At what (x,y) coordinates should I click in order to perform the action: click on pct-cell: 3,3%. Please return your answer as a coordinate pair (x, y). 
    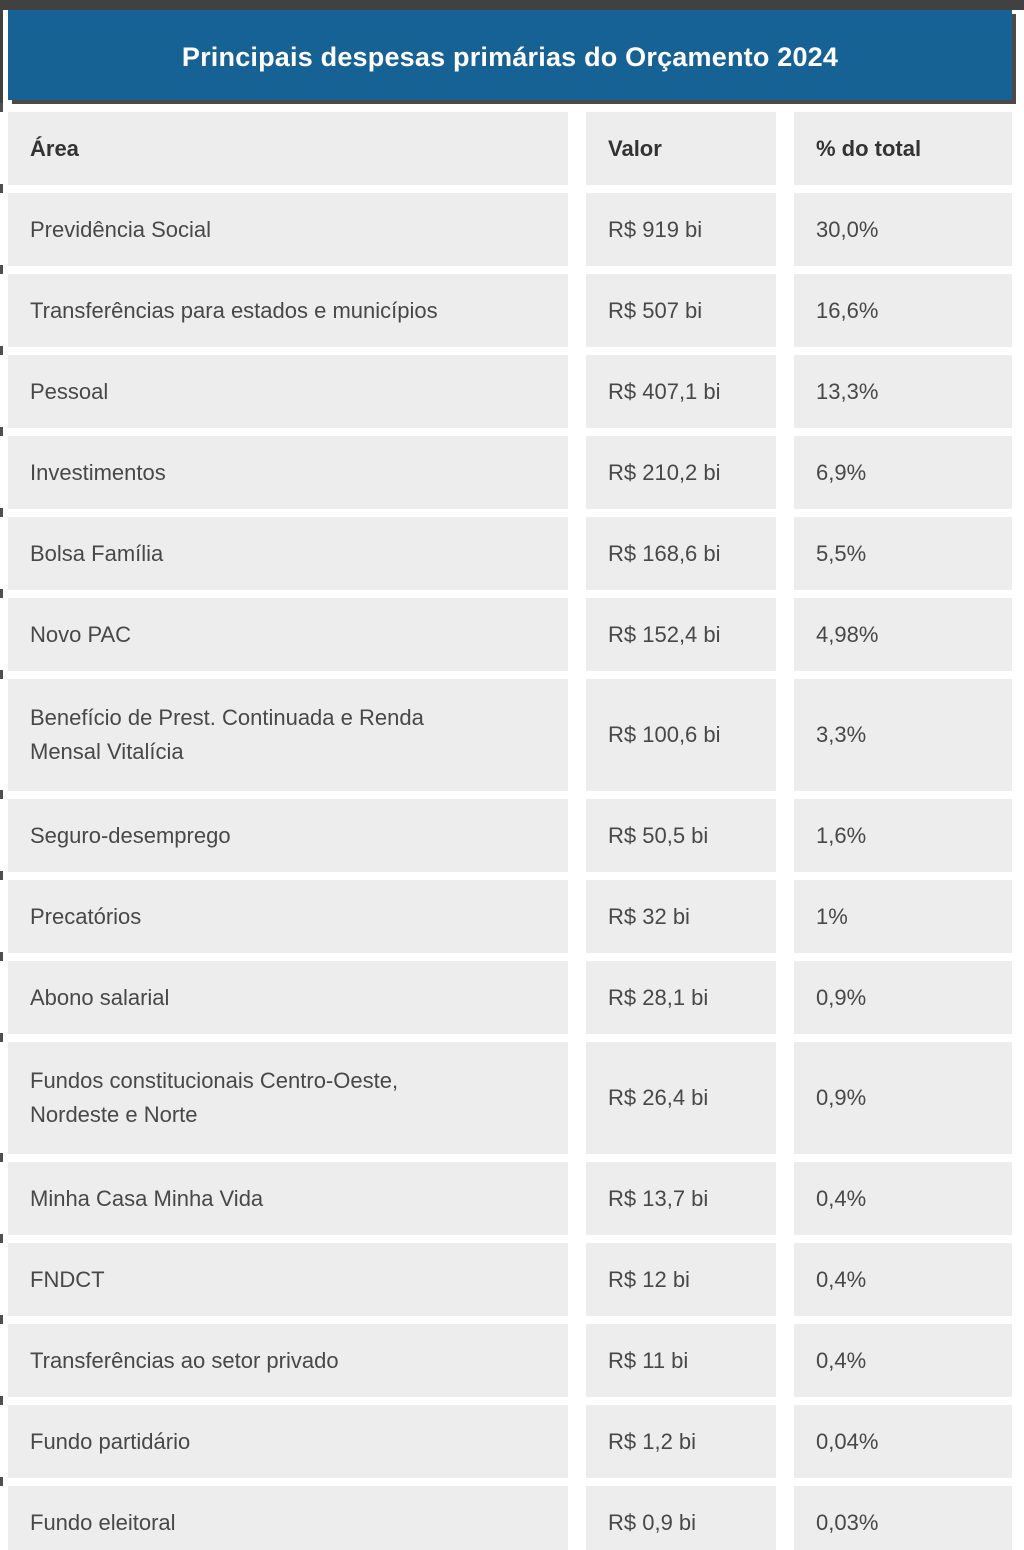
    Looking at the image, I should click on (903, 735).